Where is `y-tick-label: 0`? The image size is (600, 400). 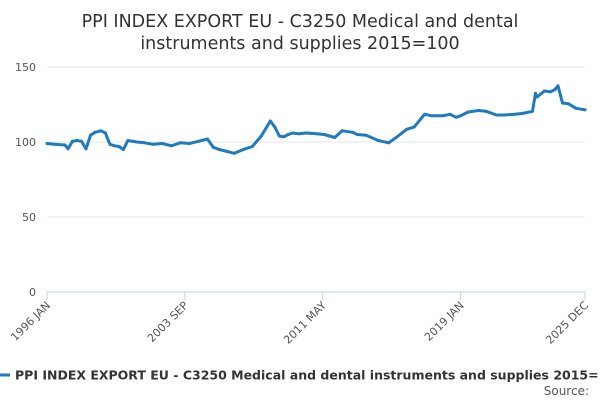
y-tick-label: 0 is located at coordinates (32, 292).